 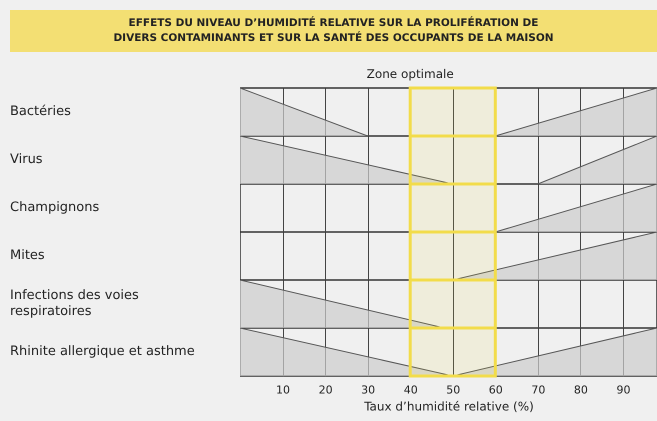 I want to click on y-axis-title: Rhinite allergique et asthme, so click(x=103, y=352).